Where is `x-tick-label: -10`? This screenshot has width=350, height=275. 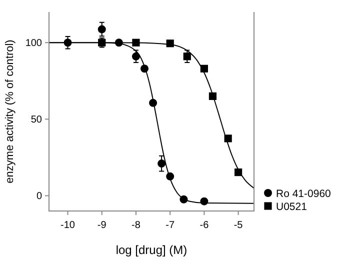
x-tick-label: -10 is located at coordinates (68, 225).